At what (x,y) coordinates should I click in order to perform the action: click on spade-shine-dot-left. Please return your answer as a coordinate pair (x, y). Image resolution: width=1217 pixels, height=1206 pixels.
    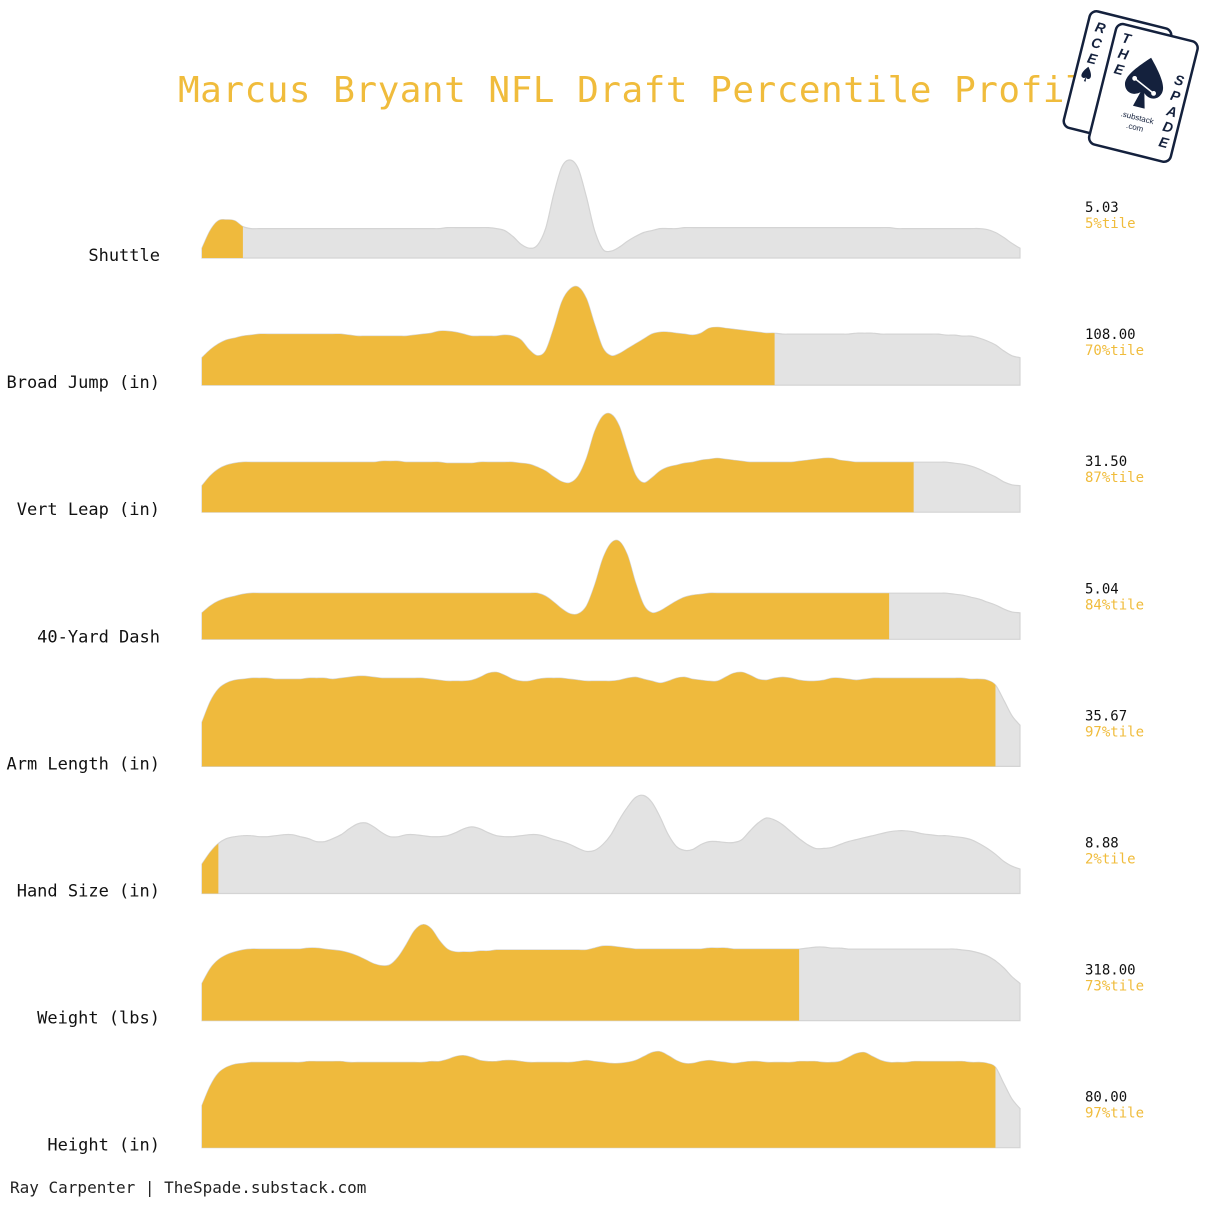
    Looking at the image, I should click on (1135, 78).